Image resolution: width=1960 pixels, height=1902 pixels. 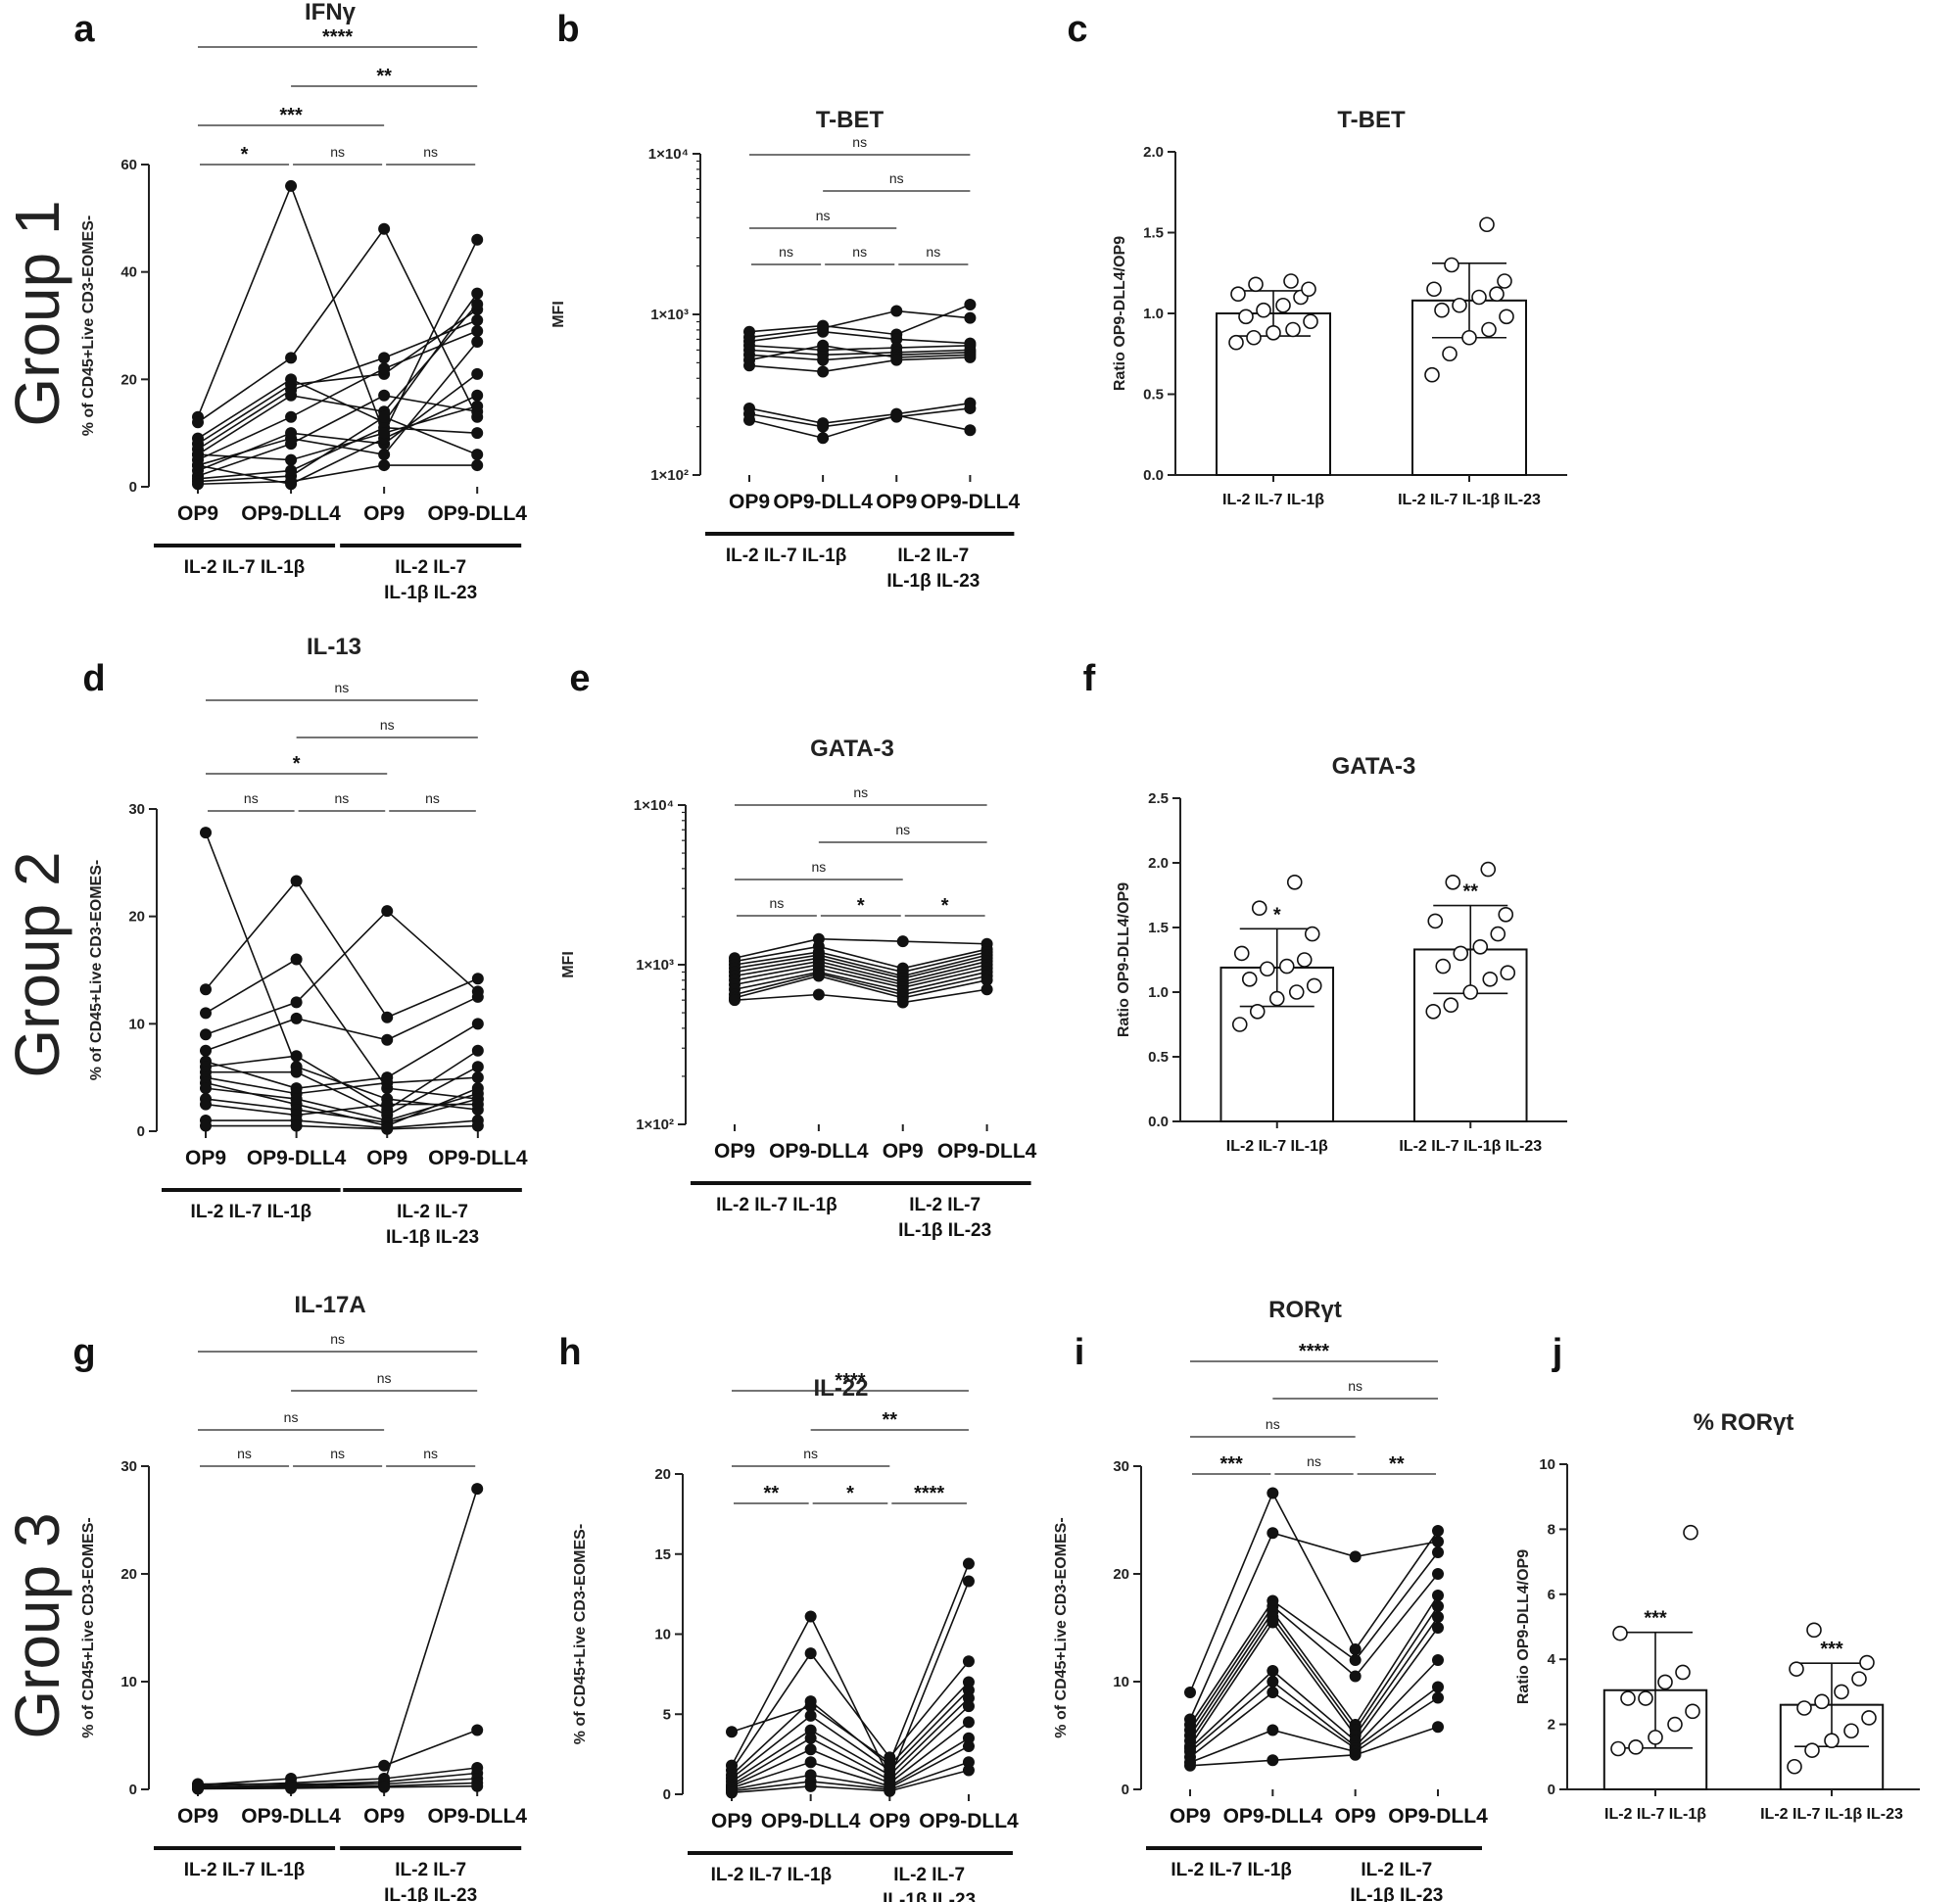 I want to click on significance-label: ****, so click(x=1314, y=1352).